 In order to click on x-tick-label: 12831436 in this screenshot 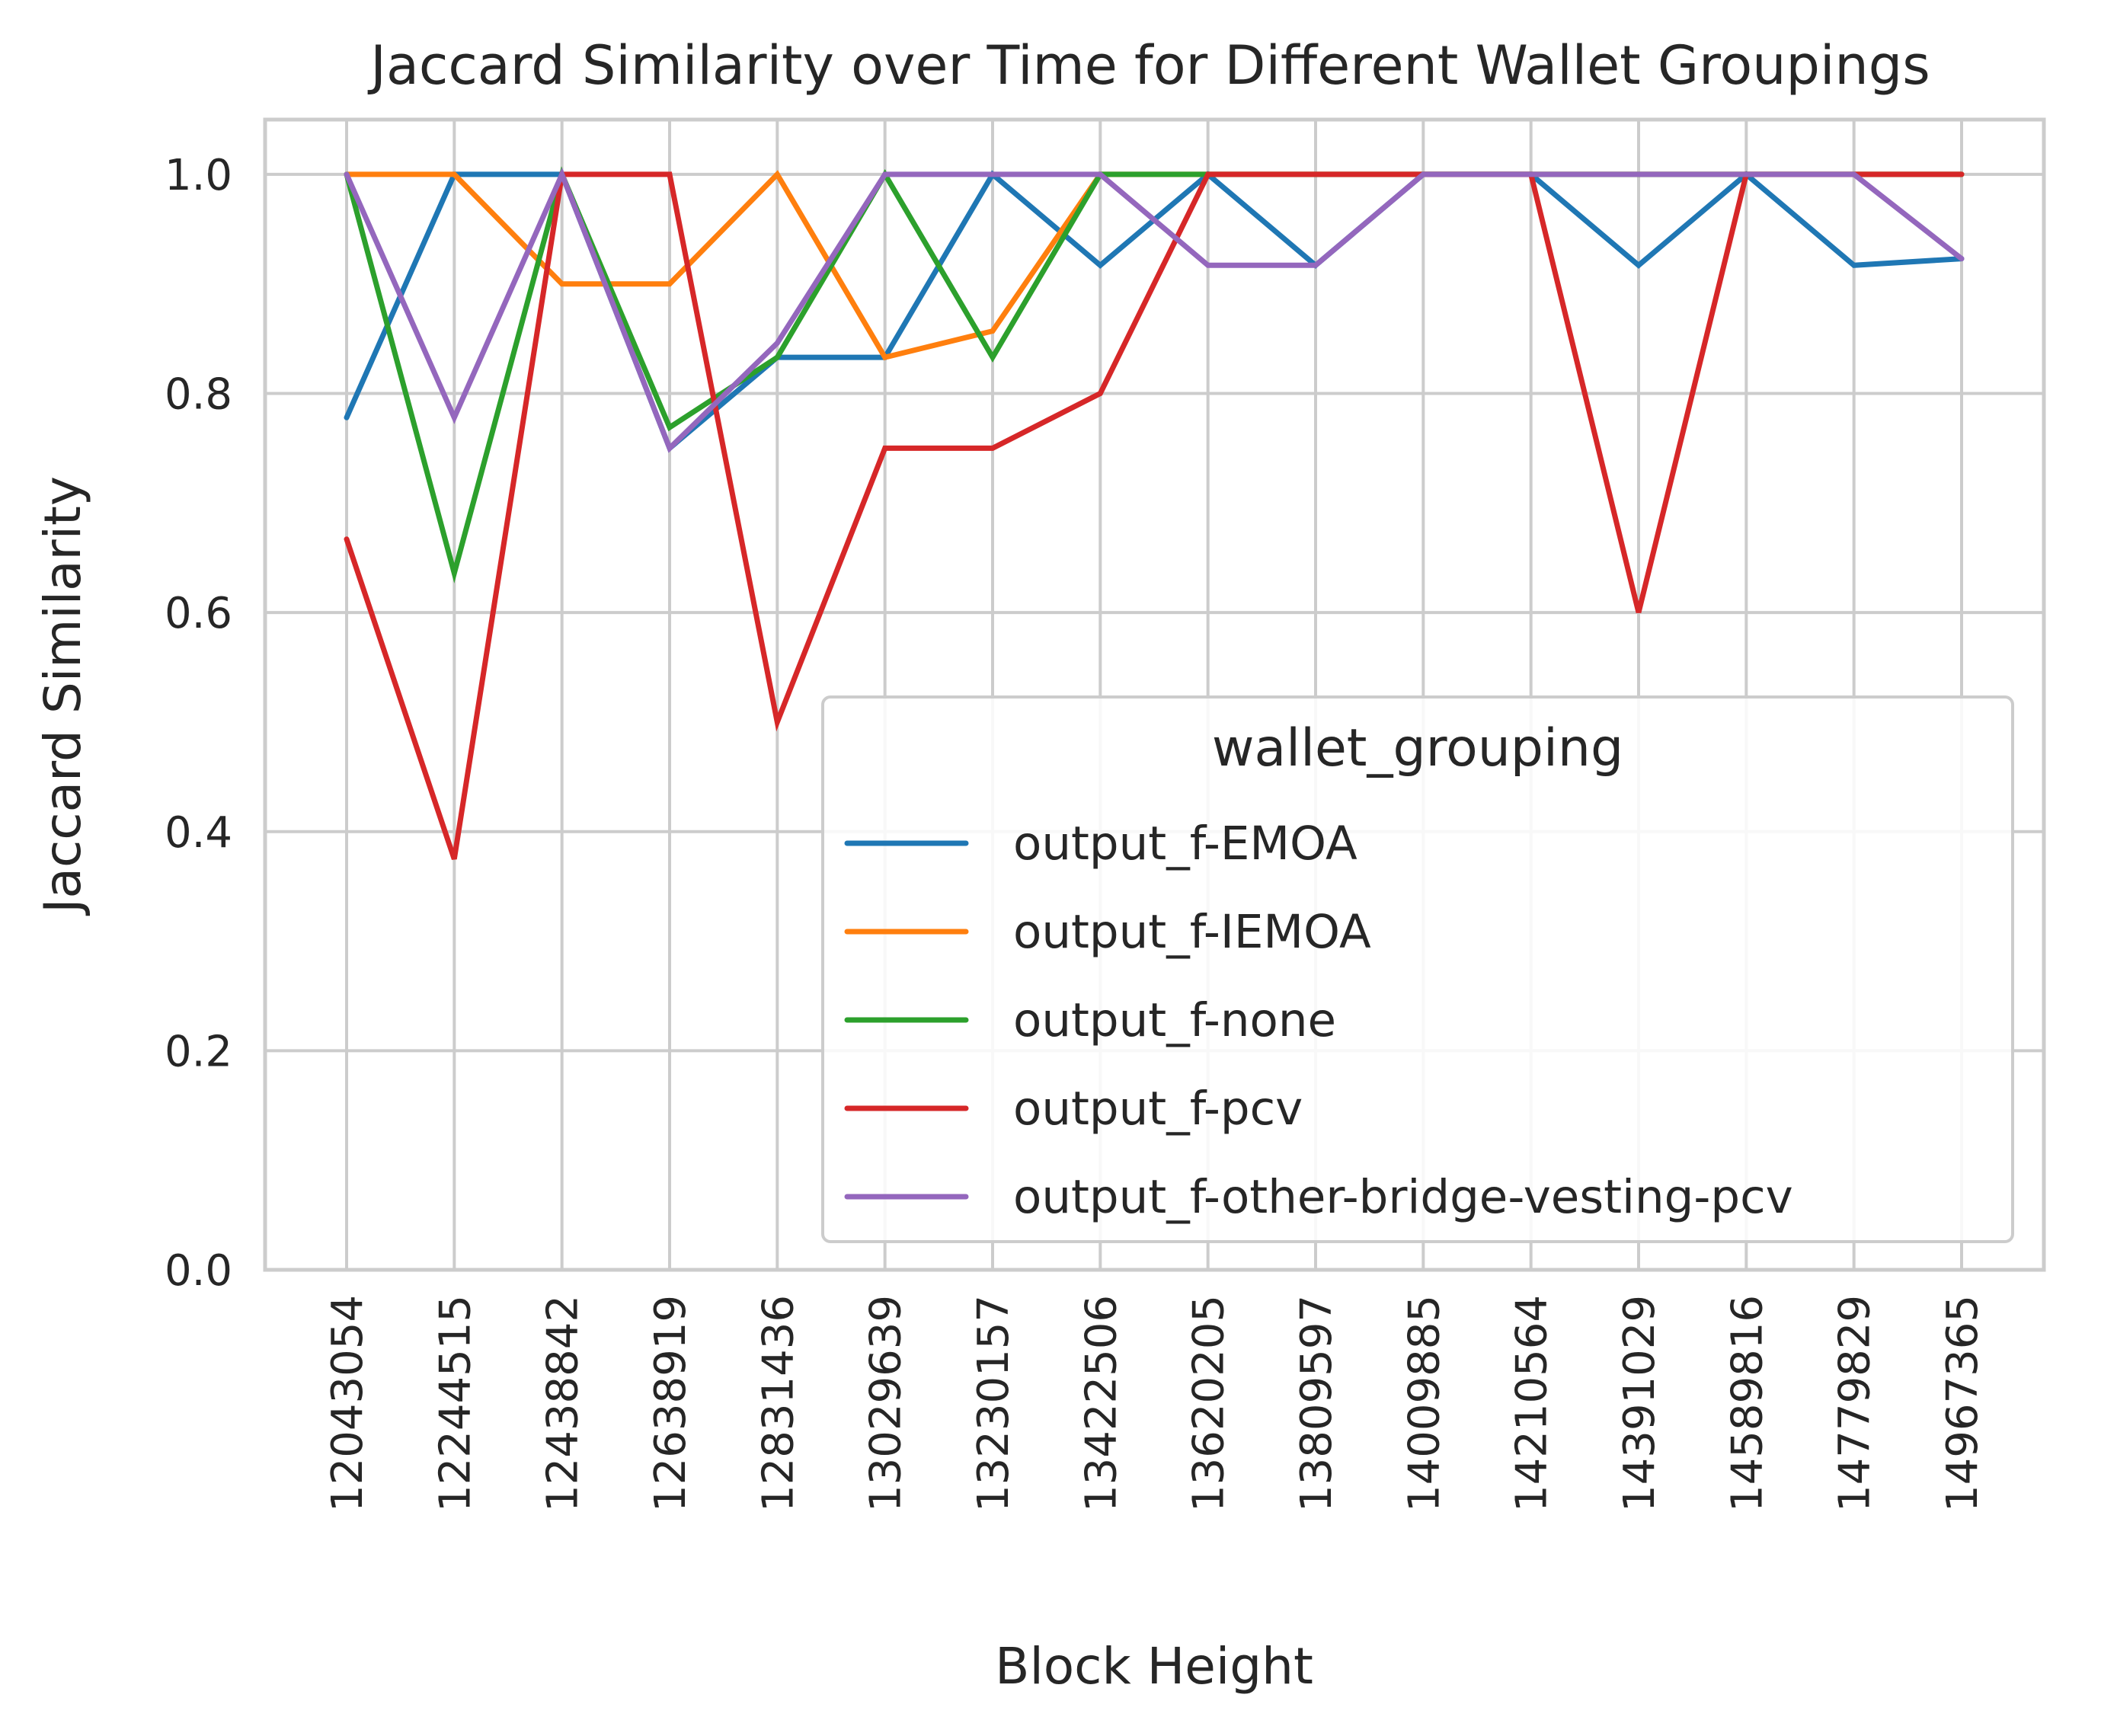, I will do `click(778, 1403)`.